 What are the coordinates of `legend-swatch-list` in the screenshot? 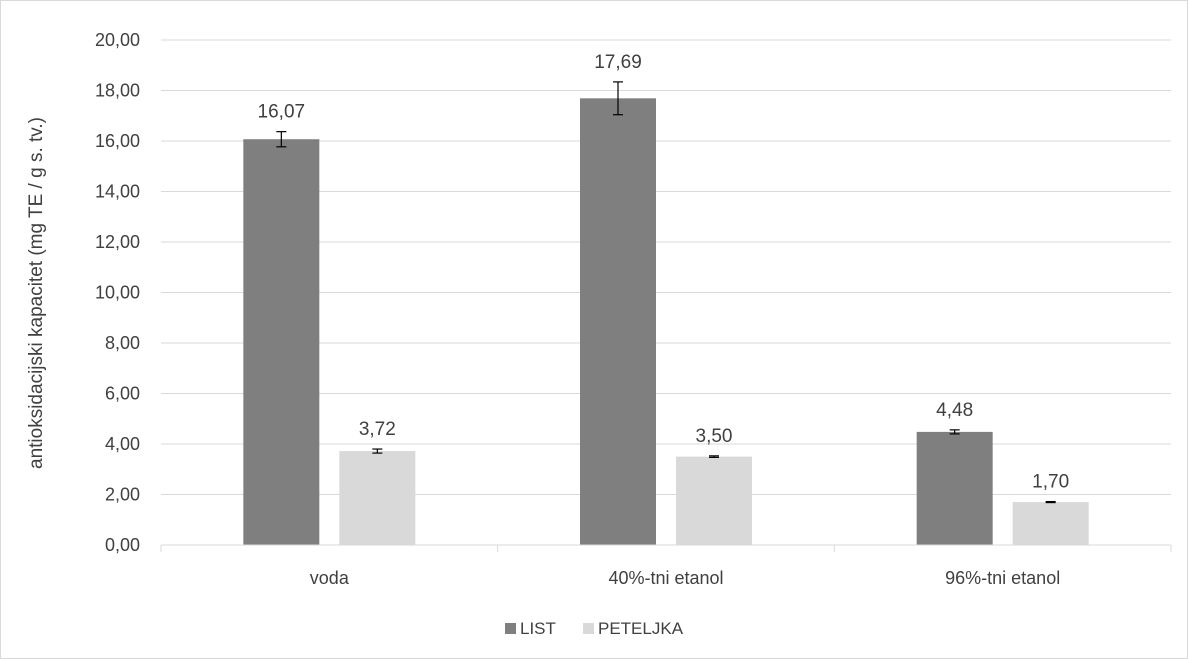 It's located at (510, 628).